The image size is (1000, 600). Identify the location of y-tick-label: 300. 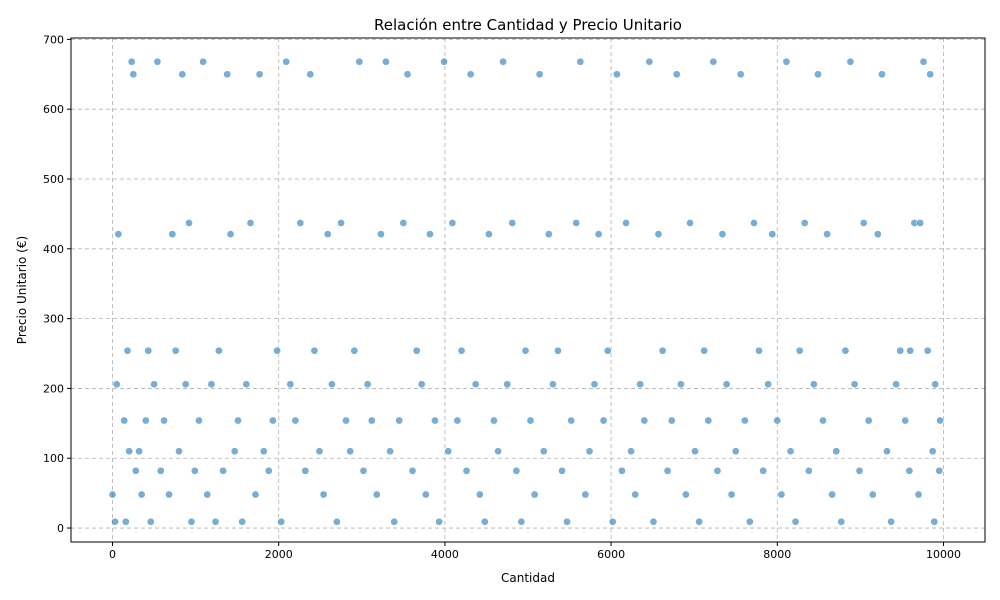
(53, 319).